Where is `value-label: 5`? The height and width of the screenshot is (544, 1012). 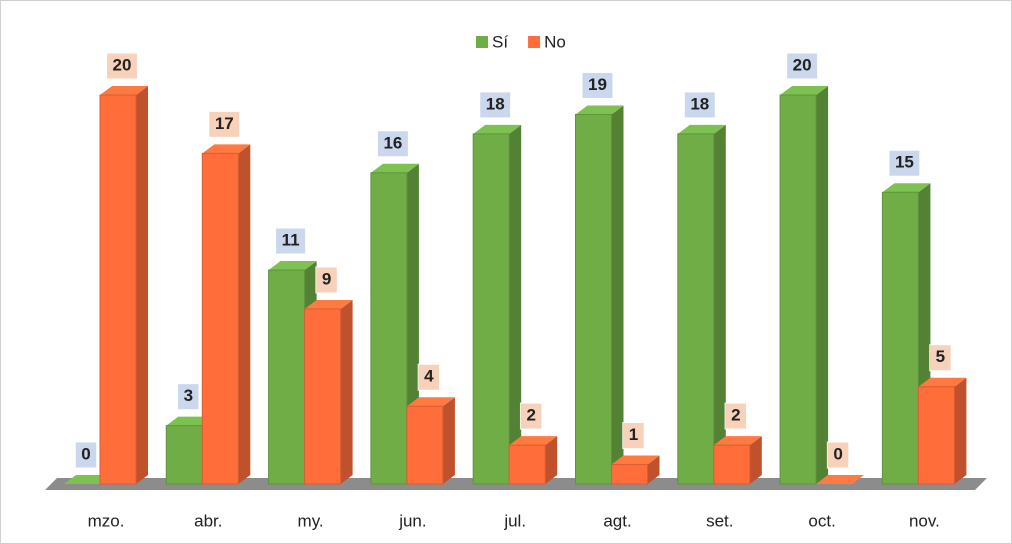
value-label: 5 is located at coordinates (940, 356).